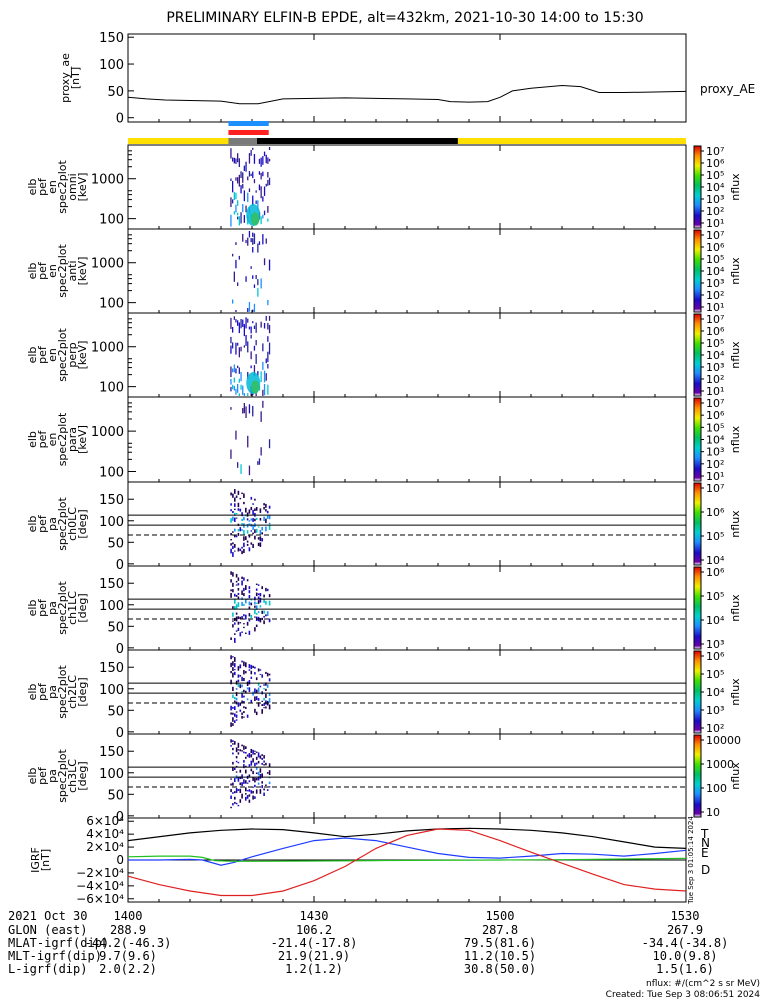 Image resolution: width=775 pixels, height=1000 pixels. Describe the element at coordinates (500, 943) in the screenshot. I see `mlat-value: 79.5(81.6)` at that location.